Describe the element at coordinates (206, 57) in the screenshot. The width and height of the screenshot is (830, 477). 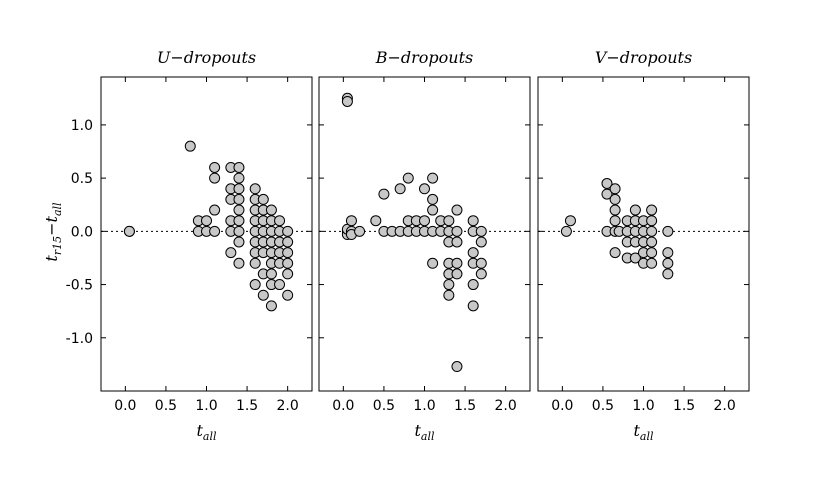
I see `panel-title: U−dropouts` at that location.